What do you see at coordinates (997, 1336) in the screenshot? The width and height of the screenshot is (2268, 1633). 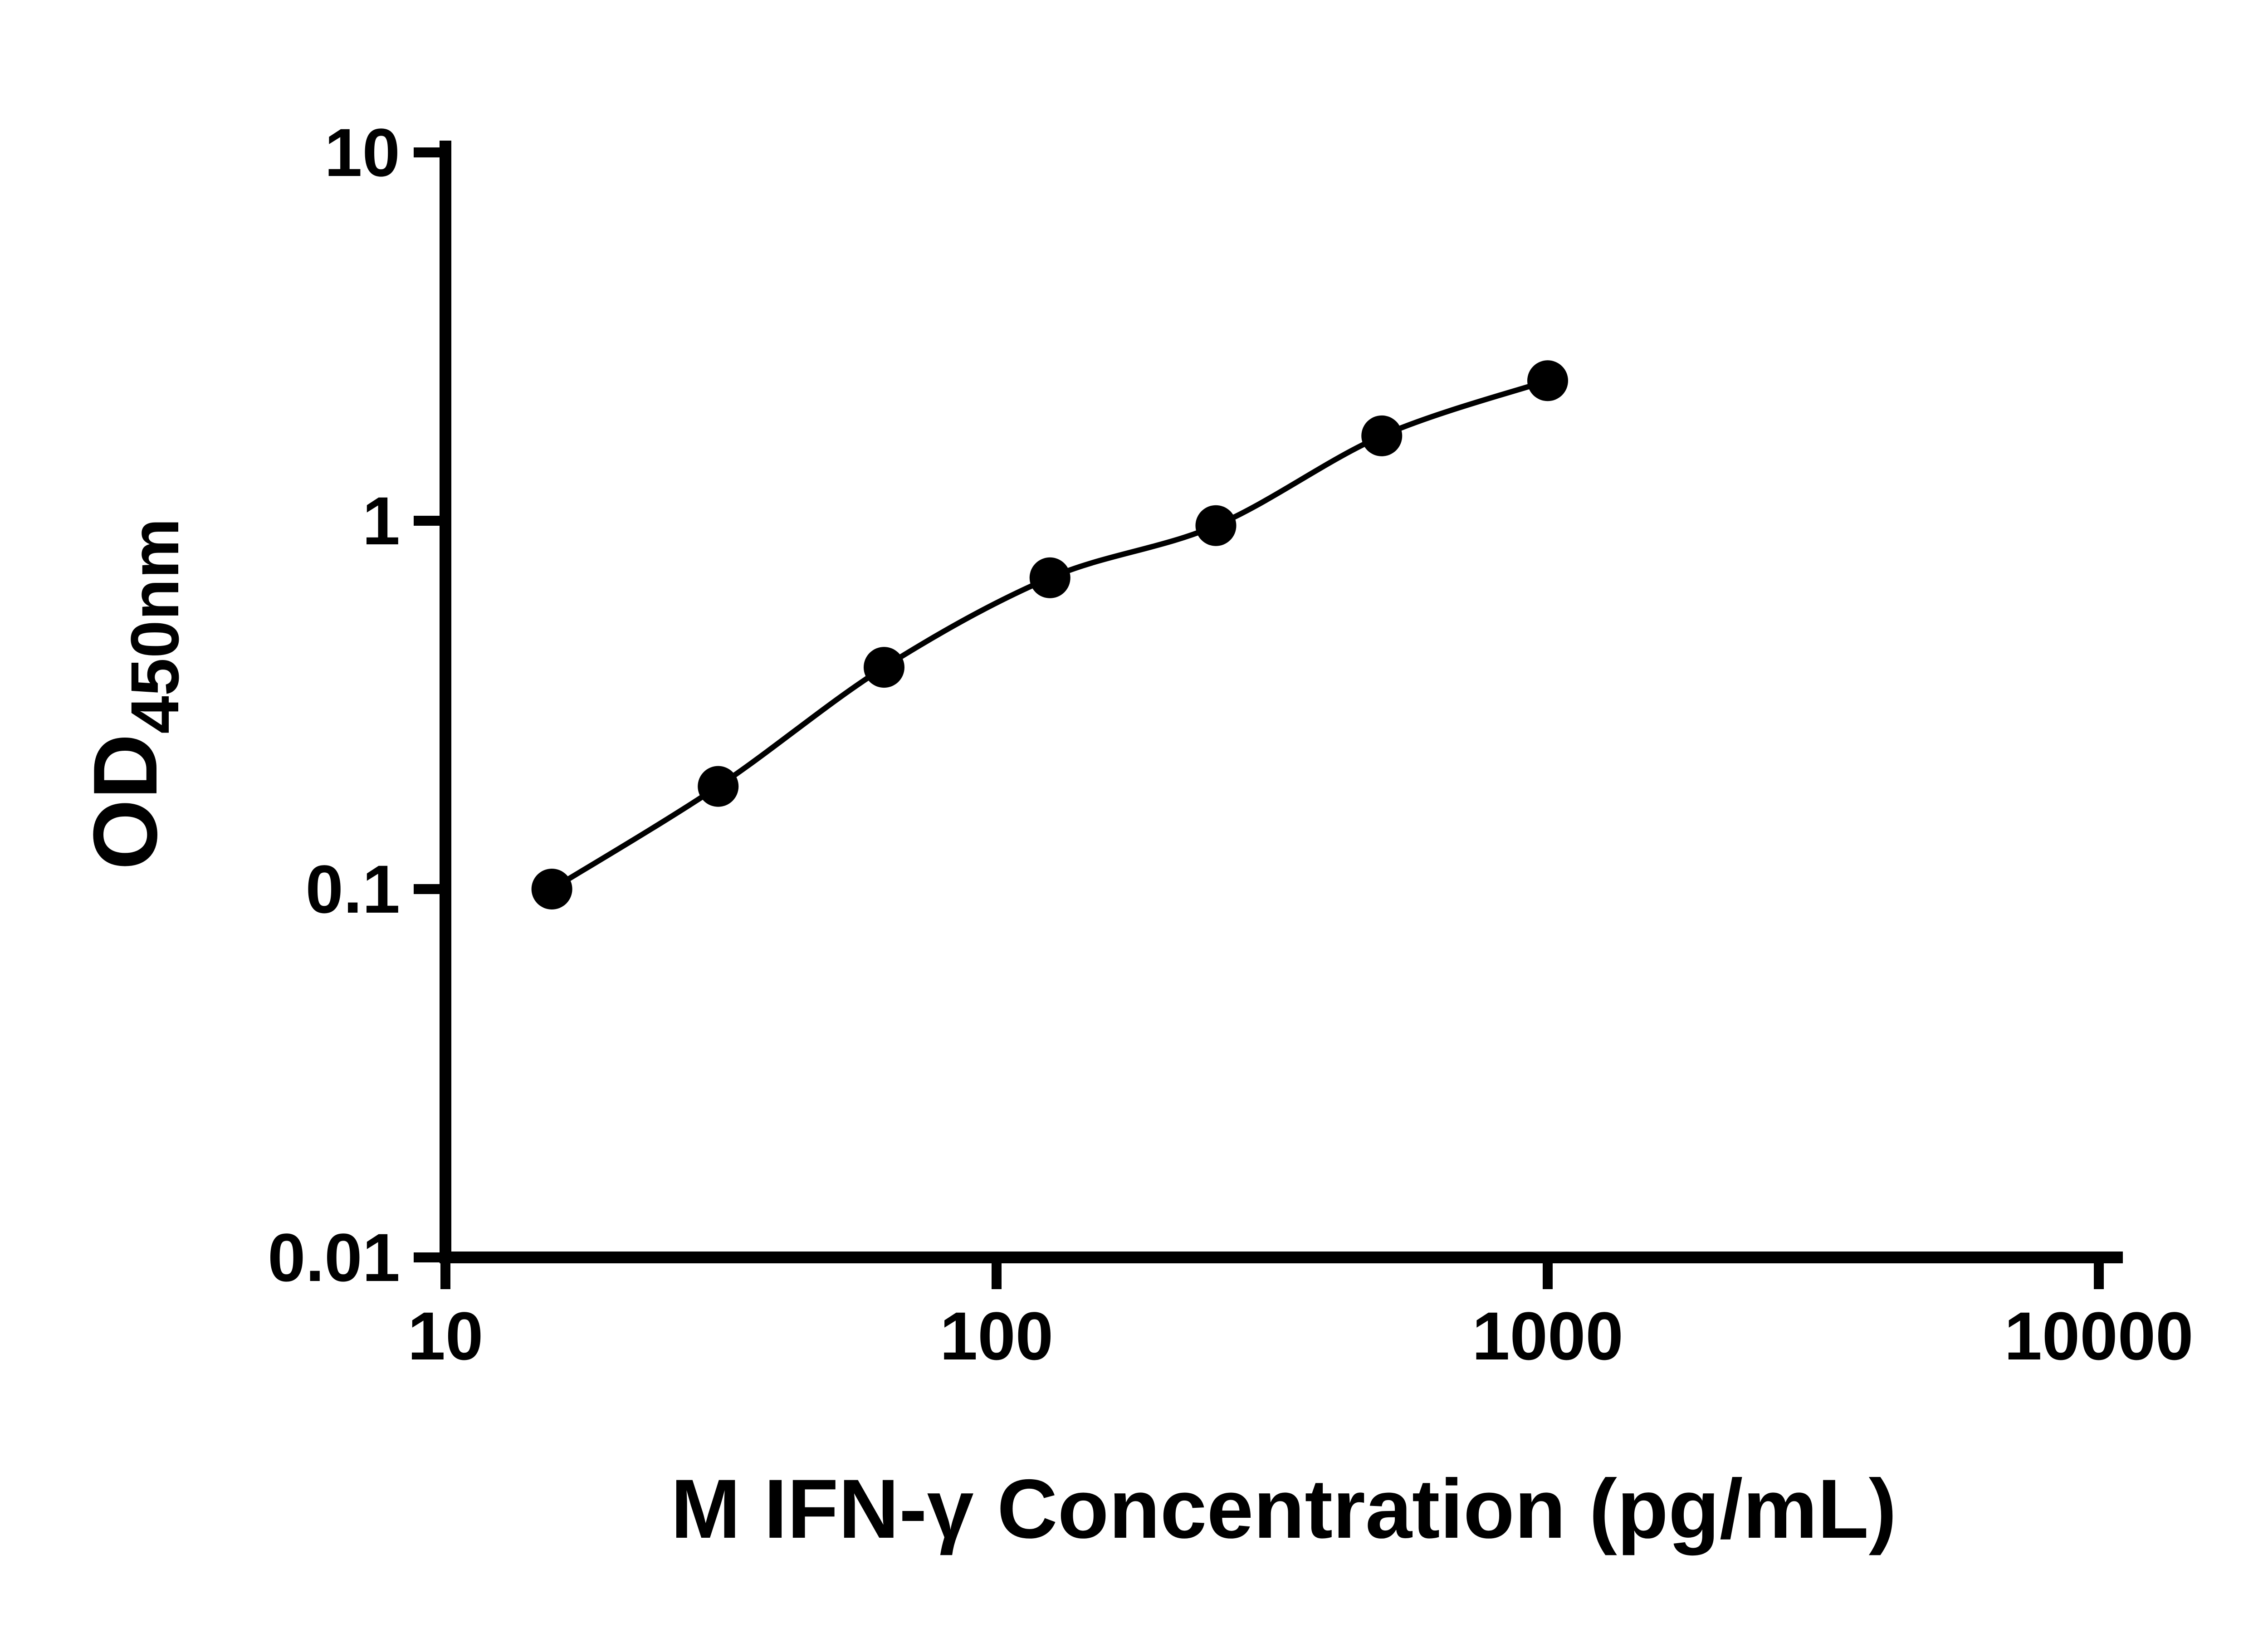 I see `x-tick-label: 100` at bounding box center [997, 1336].